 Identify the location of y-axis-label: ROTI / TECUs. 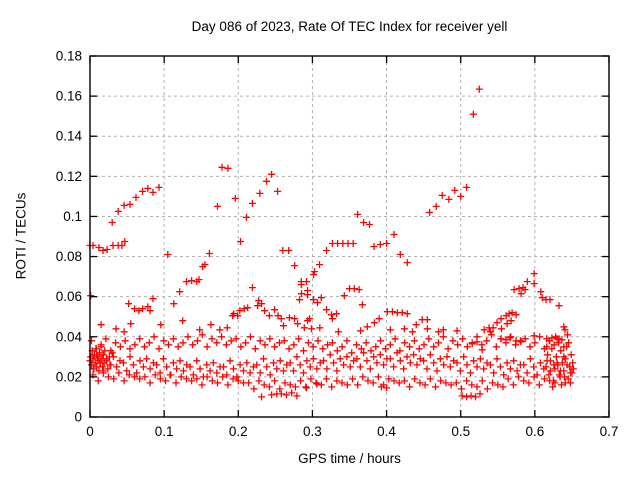
(21, 236).